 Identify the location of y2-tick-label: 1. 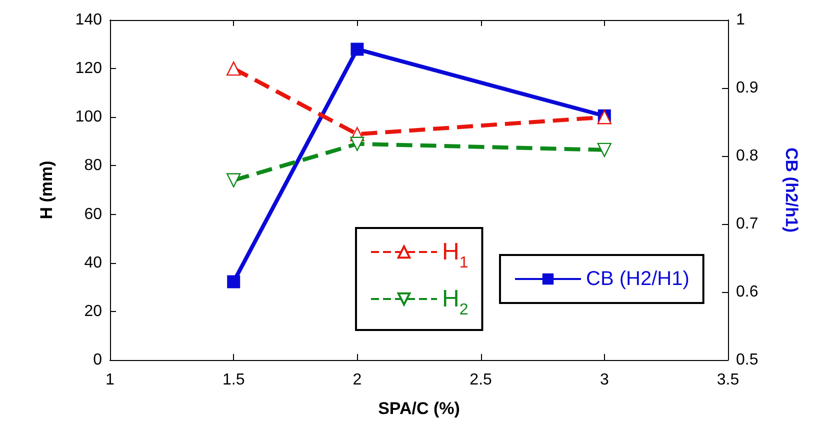
(740, 20).